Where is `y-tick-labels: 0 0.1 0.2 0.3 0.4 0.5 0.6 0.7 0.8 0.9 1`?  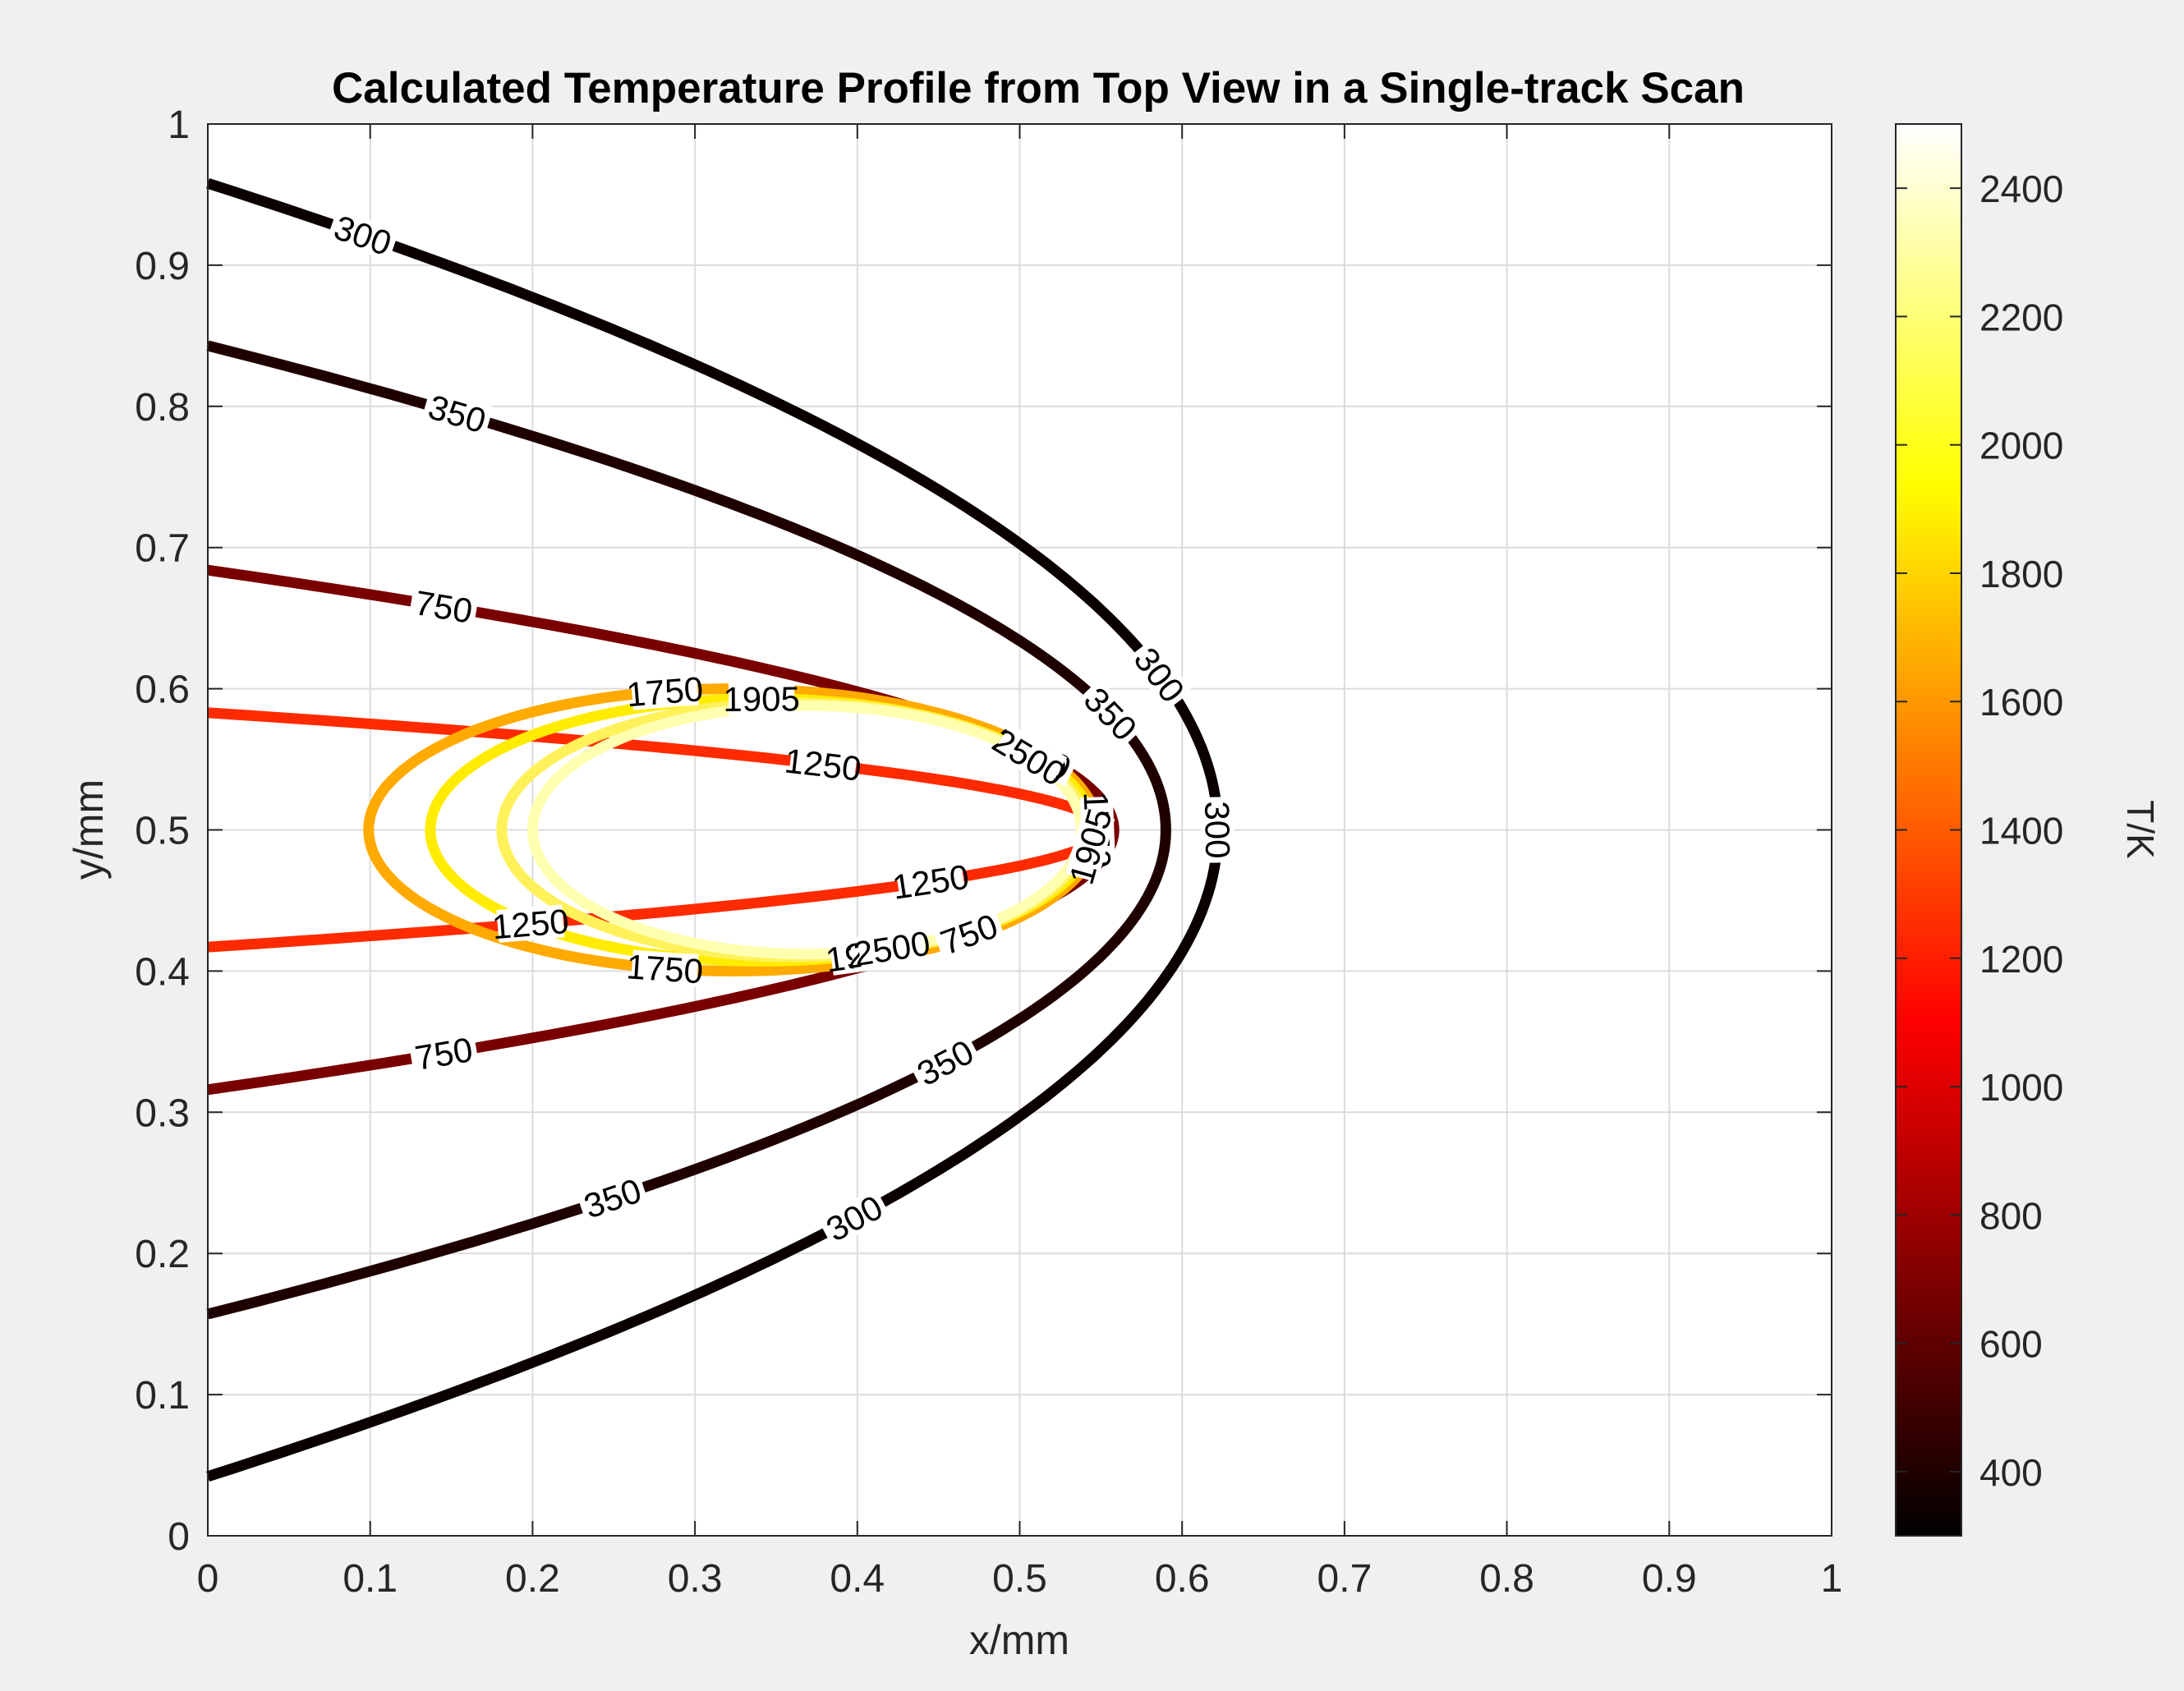 y-tick-labels: 0 0.1 0.2 0.3 0.4 0.5 0.6 0.7 0.8 0.9 1 is located at coordinates (162, 831).